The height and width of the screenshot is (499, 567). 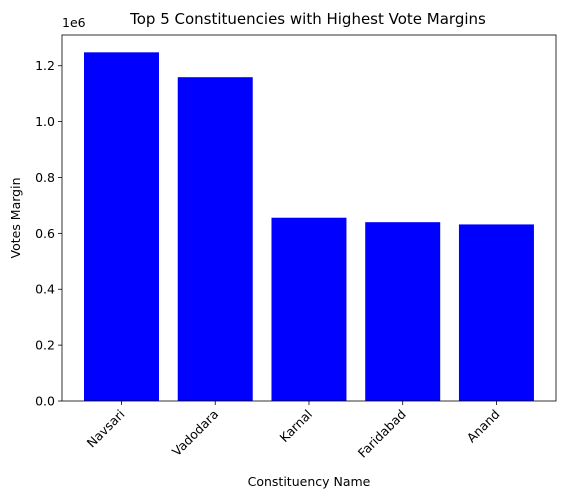 I want to click on y-tick-label: 0.8, so click(x=45, y=177).